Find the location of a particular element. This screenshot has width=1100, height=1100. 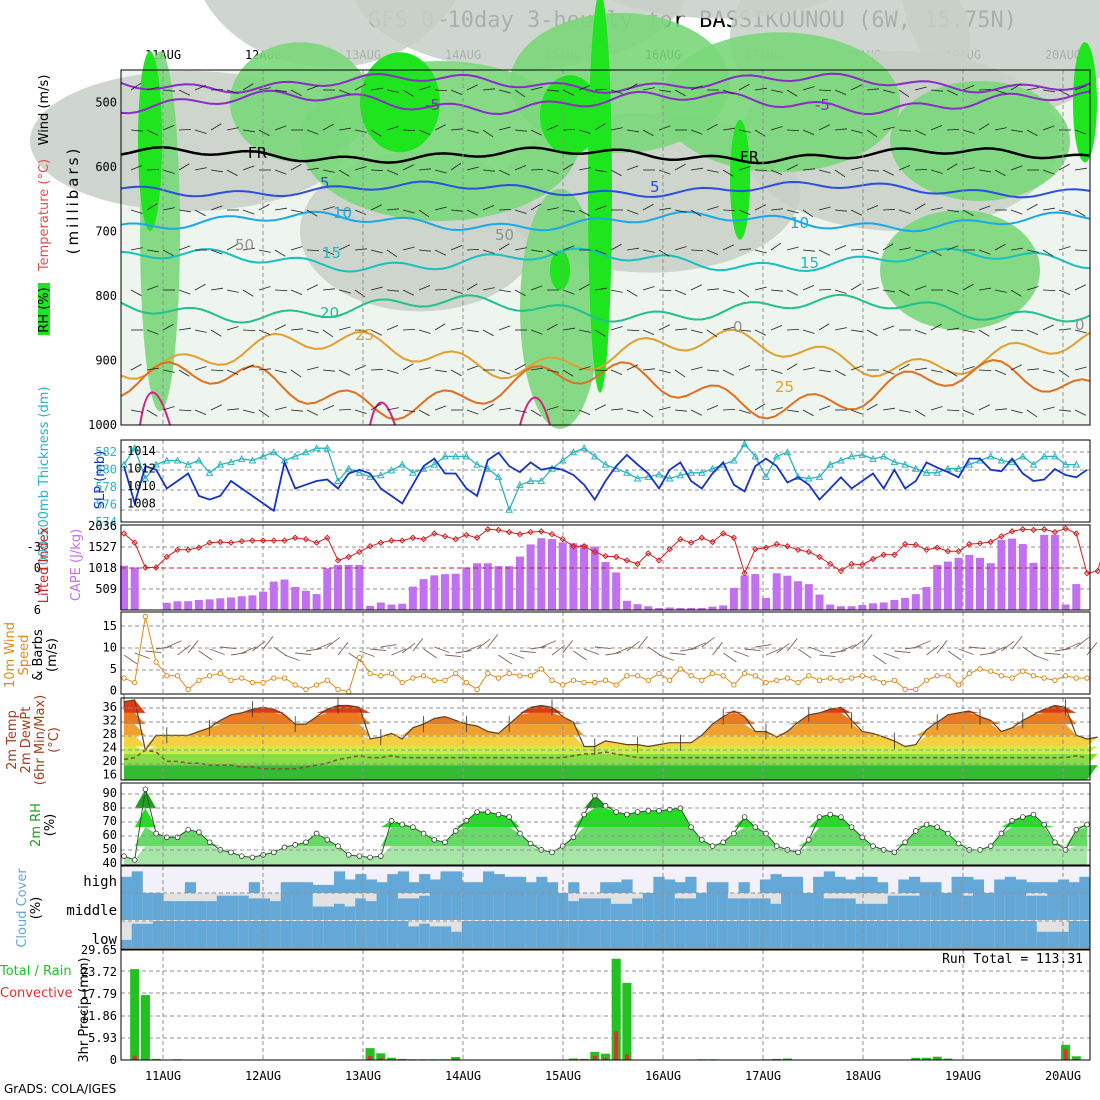

precip-conv-bar is located at coordinates (594, 1057).